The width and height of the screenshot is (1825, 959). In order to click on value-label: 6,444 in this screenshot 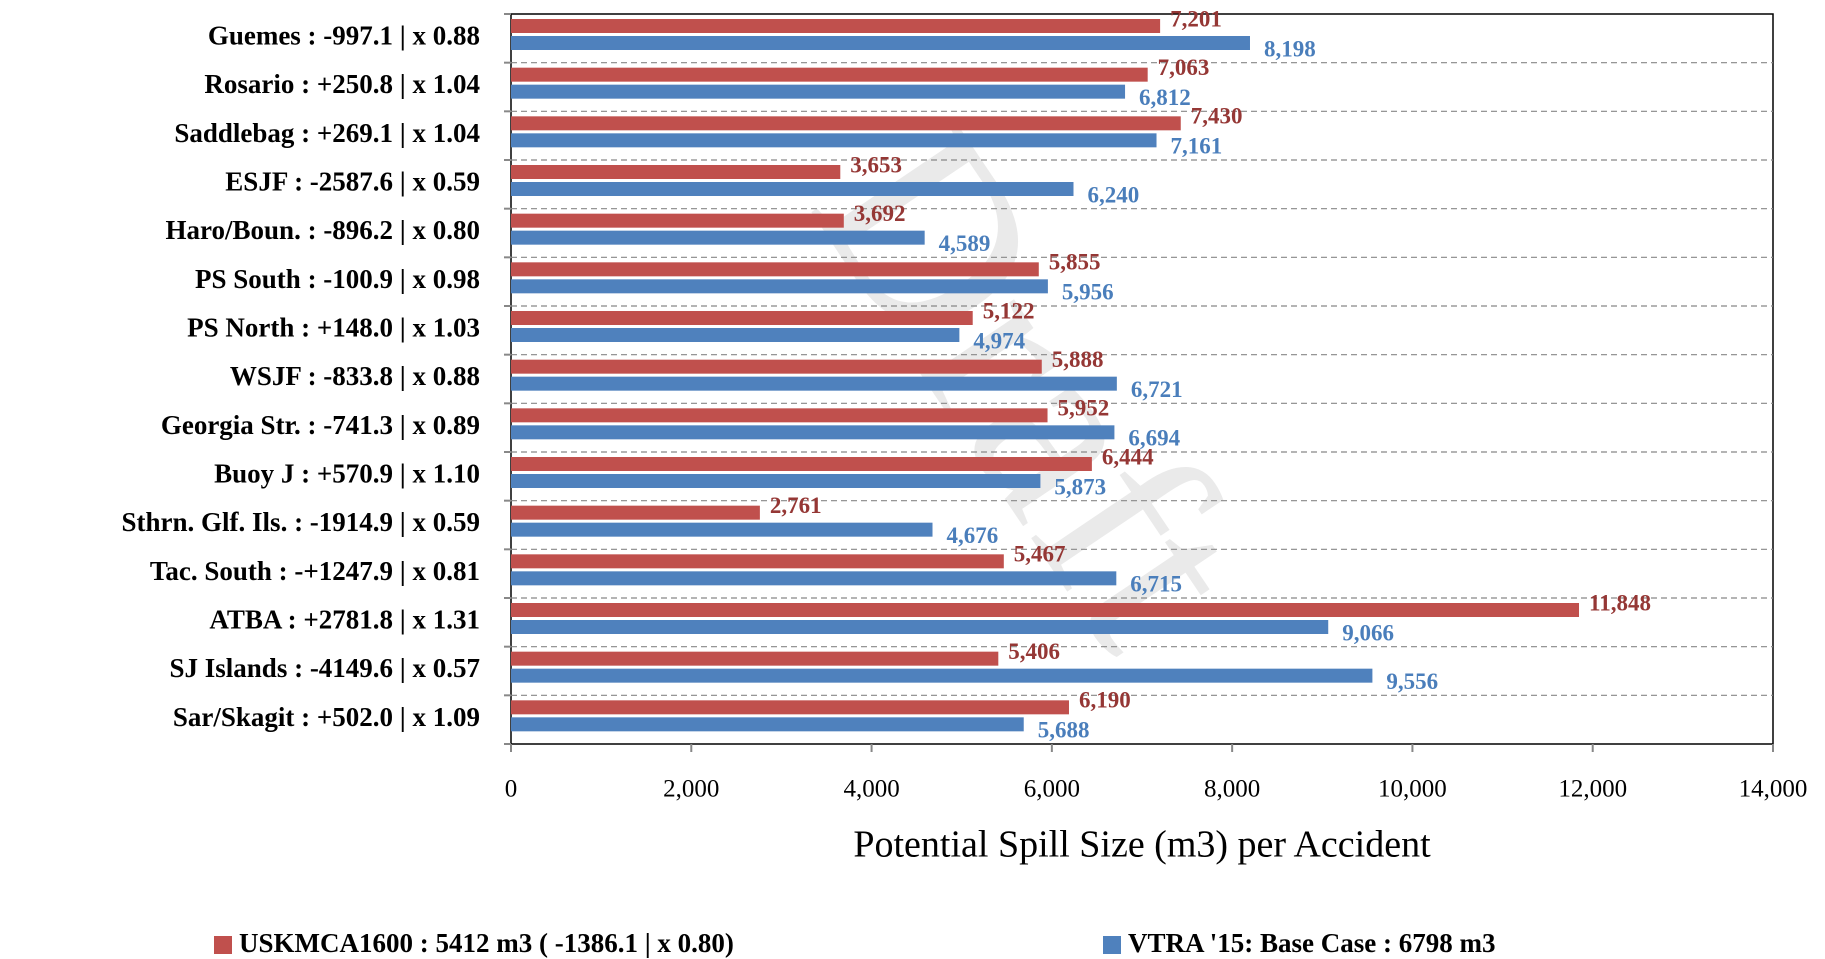, I will do `click(1128, 456)`.